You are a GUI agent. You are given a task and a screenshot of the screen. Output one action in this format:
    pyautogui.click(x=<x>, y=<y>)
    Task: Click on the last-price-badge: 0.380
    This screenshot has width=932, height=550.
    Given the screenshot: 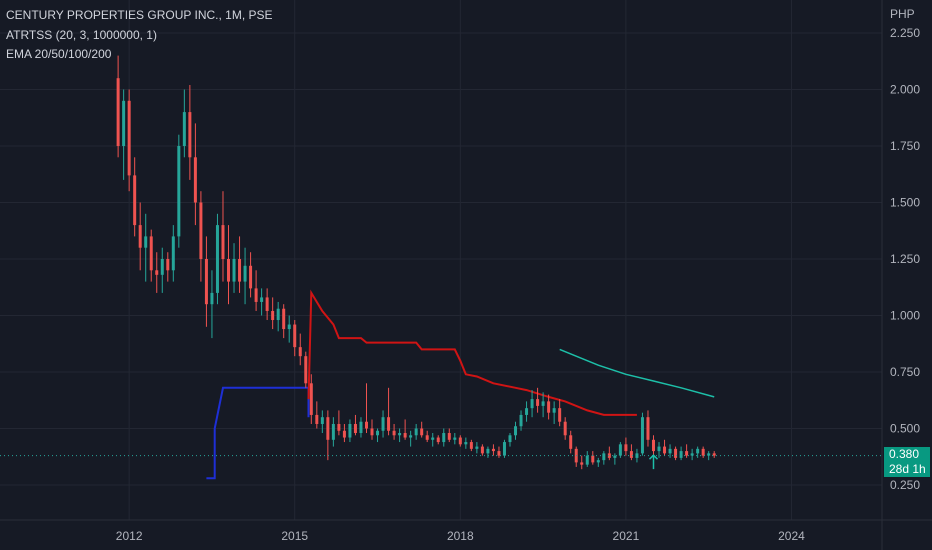 What is the action you would take?
    pyautogui.click(x=907, y=454)
    